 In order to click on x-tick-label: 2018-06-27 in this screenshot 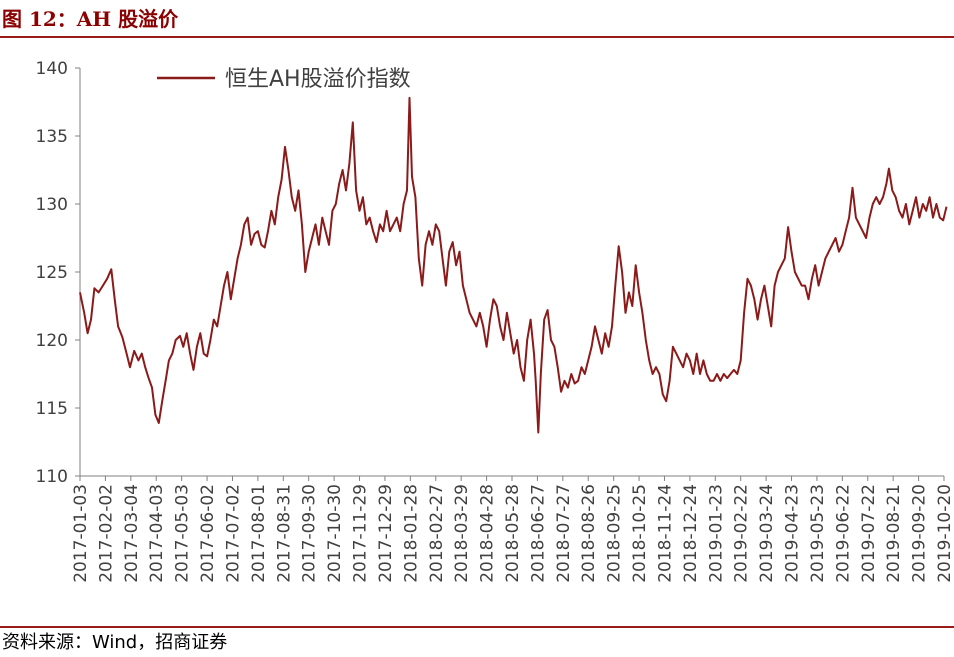, I will do `click(538, 533)`.